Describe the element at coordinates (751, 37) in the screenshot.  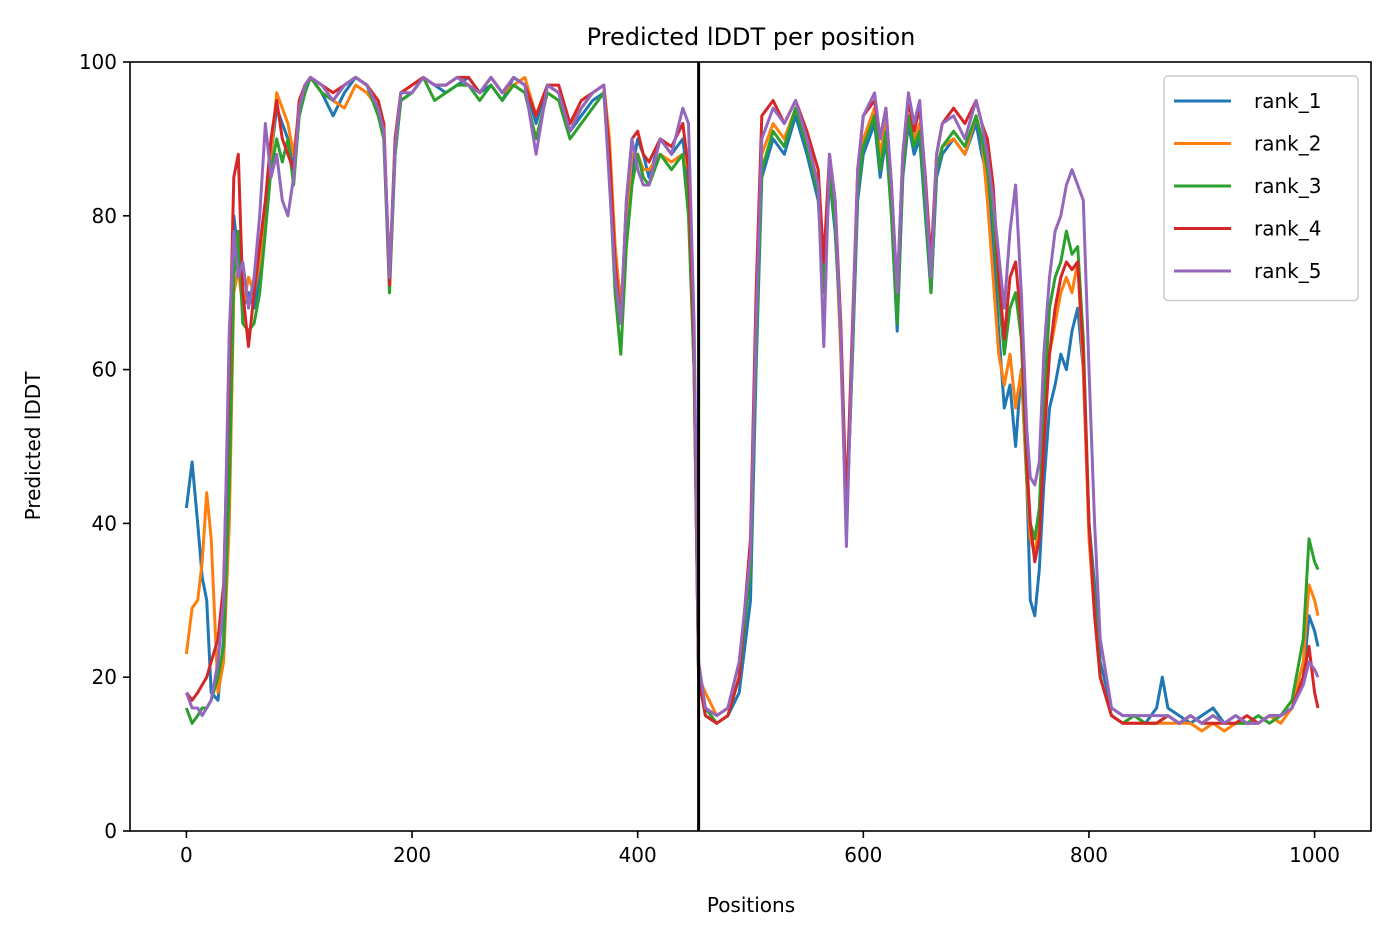
I see `chart-title: Predicted lDDT per position` at that location.